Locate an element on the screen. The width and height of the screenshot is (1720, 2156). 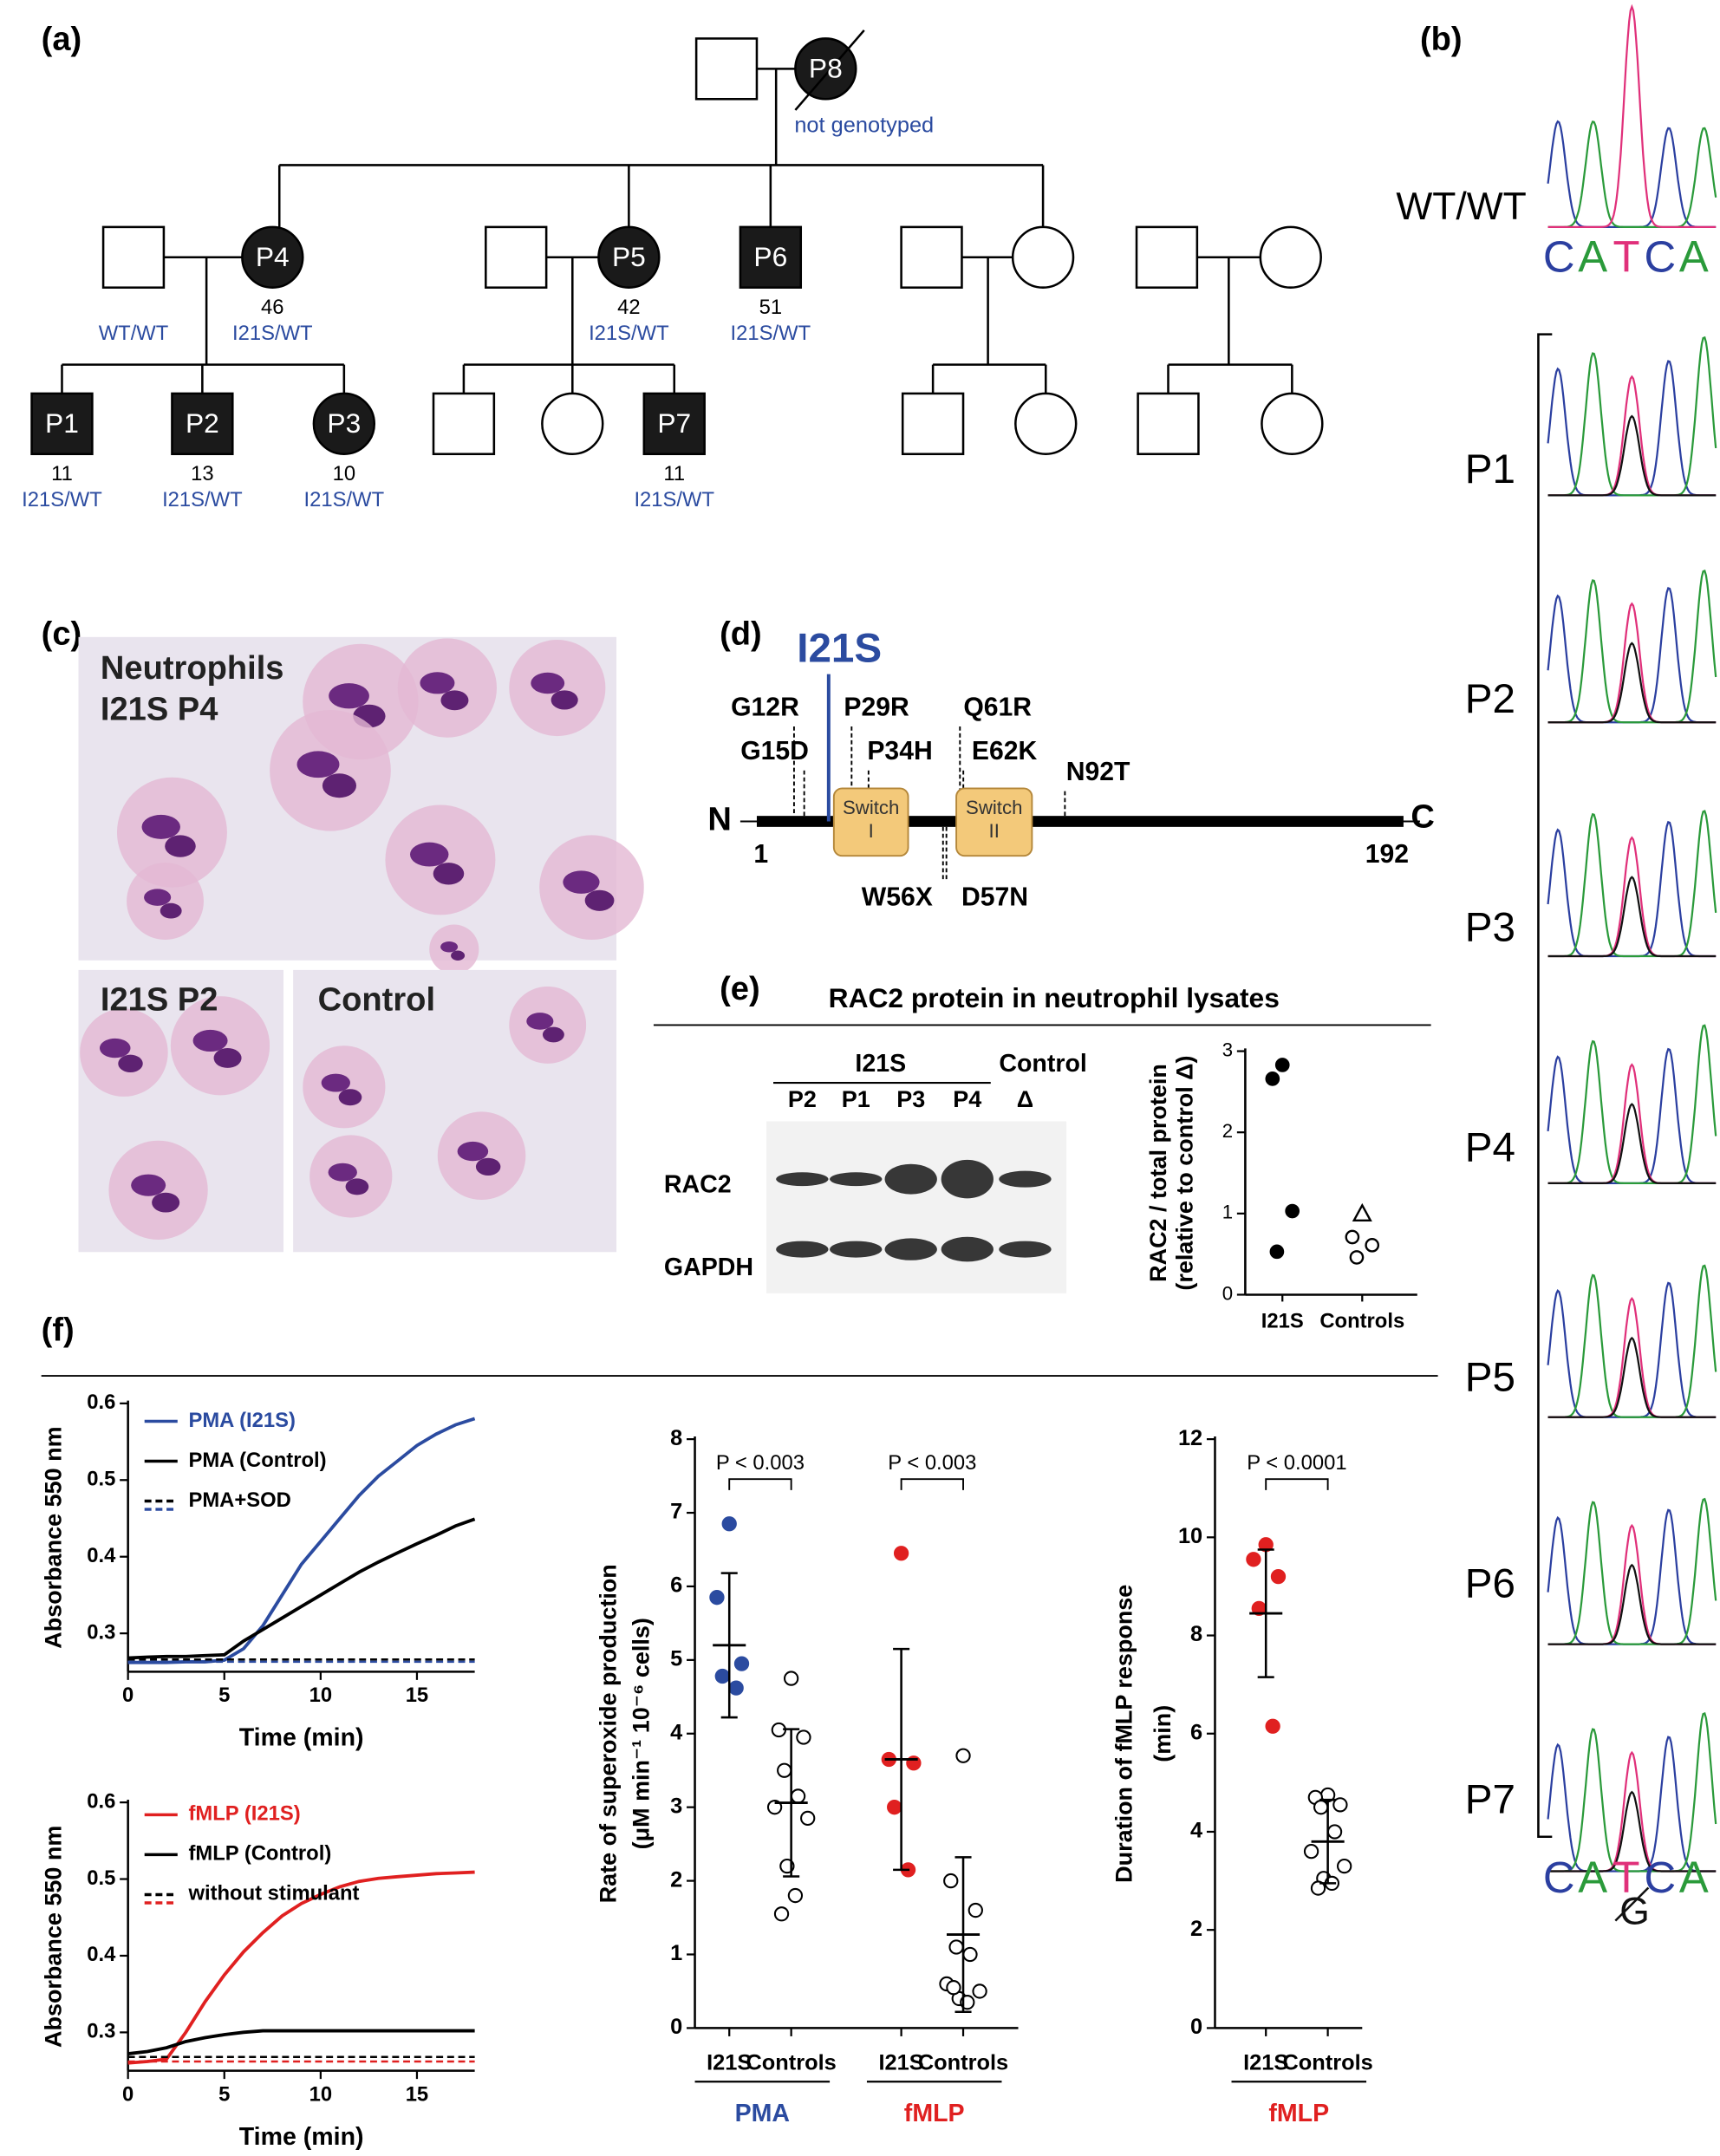
group-label: PMA is located at coordinates (763, 2114).